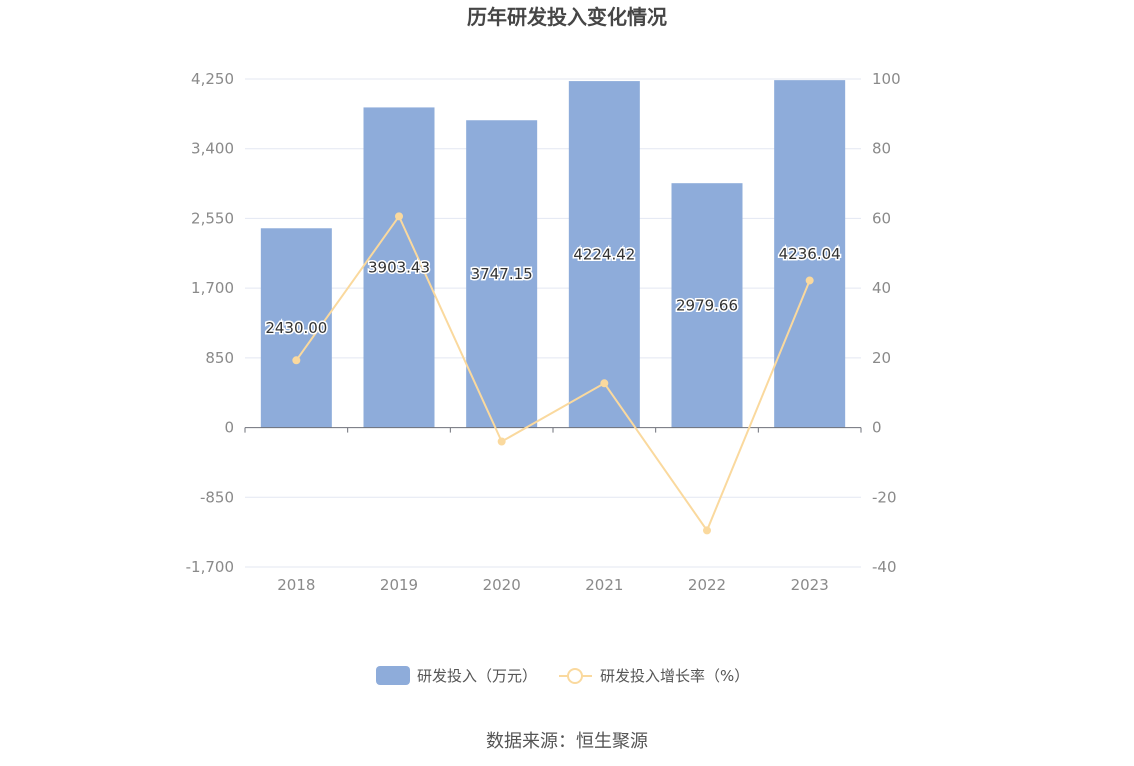  Describe the element at coordinates (810, 585) in the screenshot. I see `x-tick-label: 2023` at that location.